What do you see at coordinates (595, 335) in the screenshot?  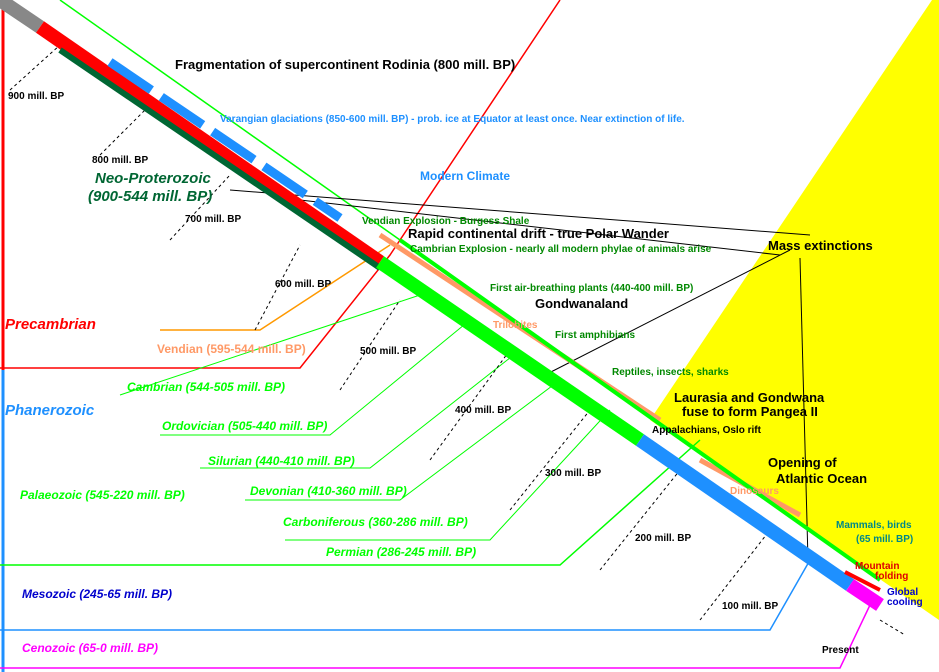 I see `event: First amphibians` at bounding box center [595, 335].